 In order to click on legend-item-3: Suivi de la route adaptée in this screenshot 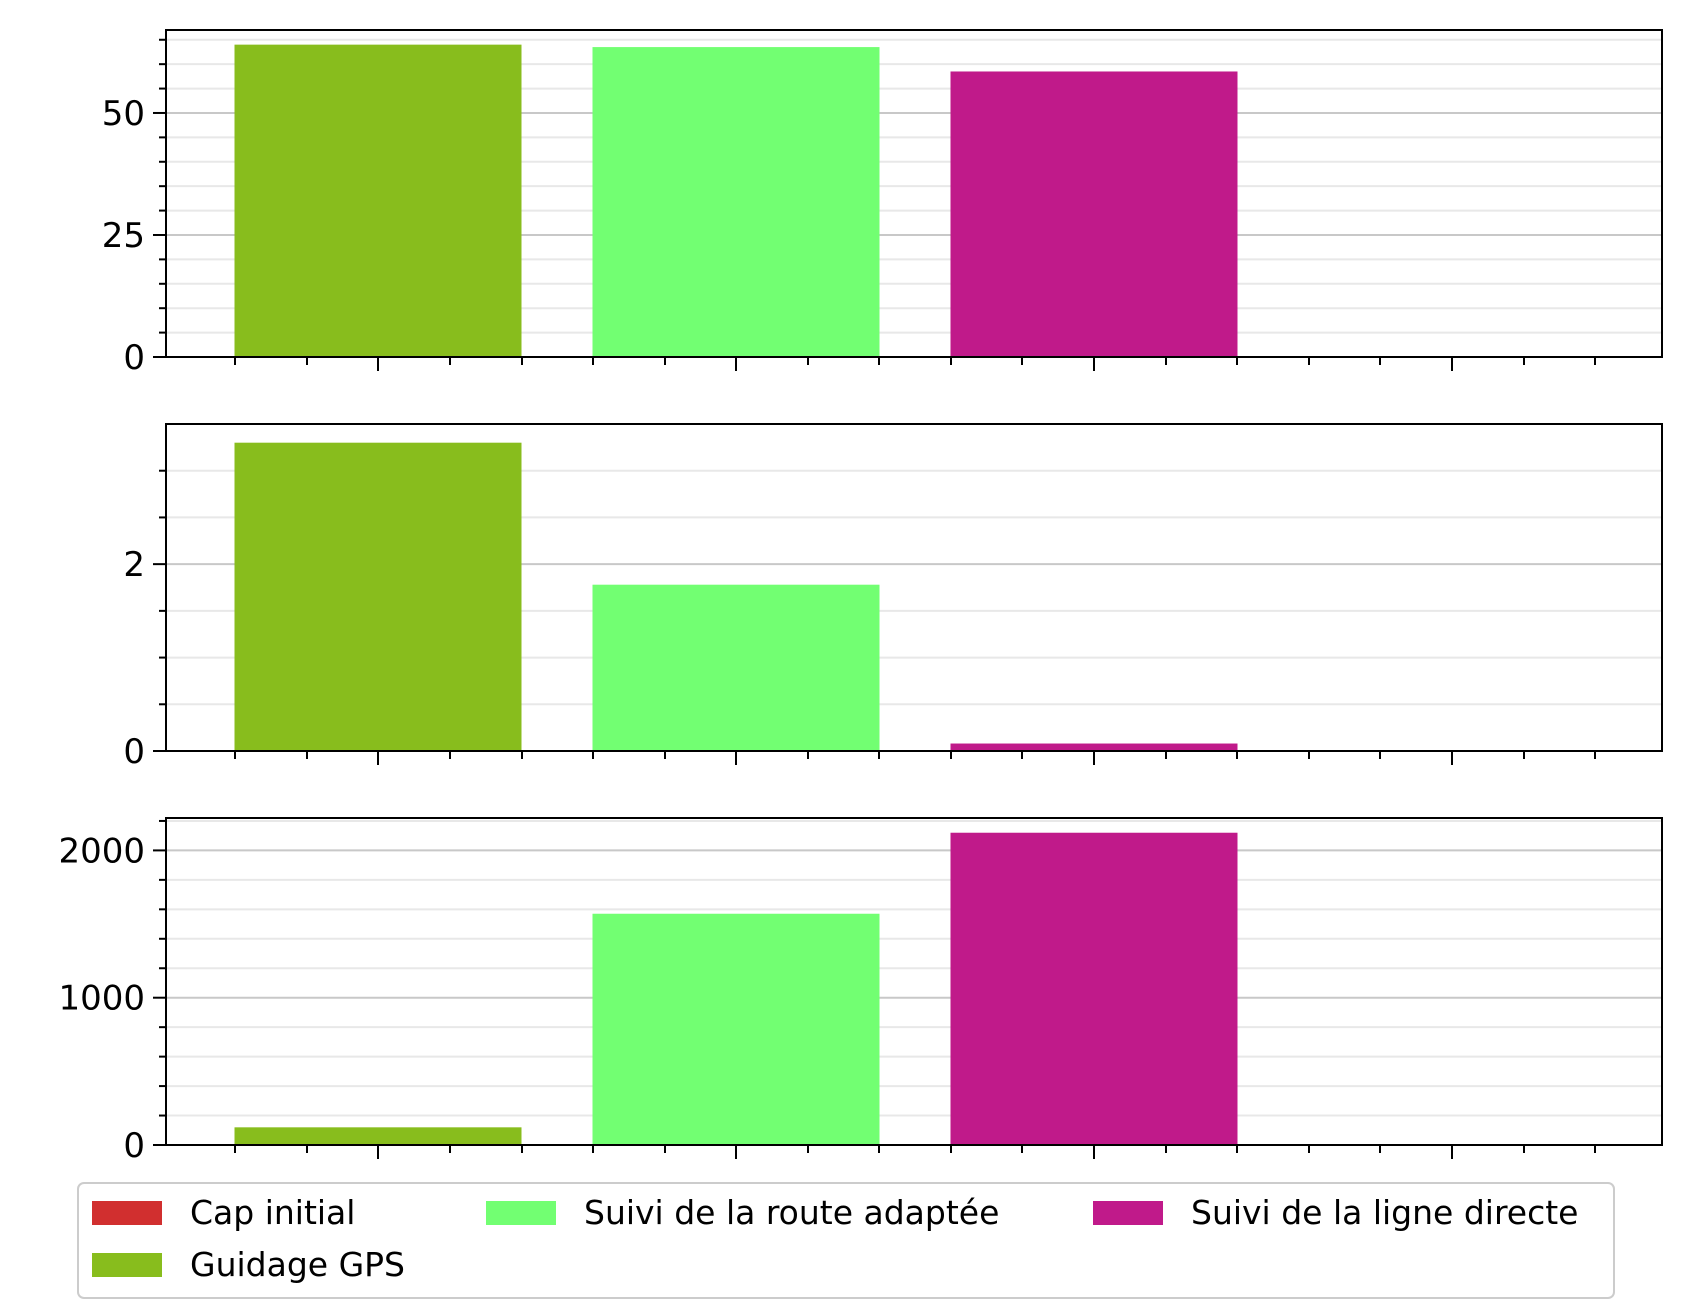, I will do `click(742, 1212)`.